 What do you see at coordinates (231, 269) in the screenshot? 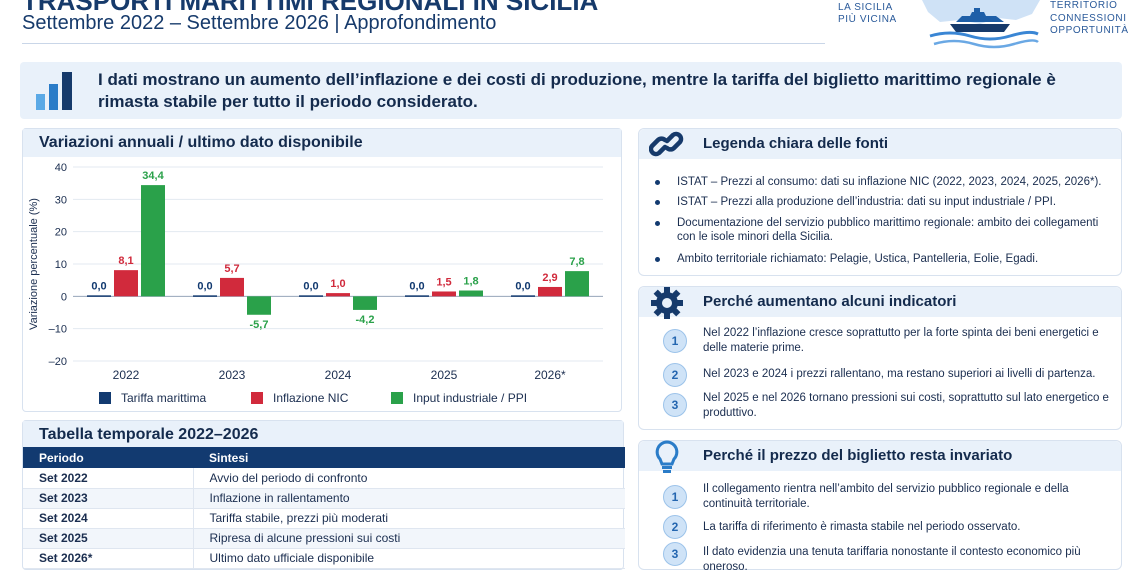
I see `data-label: 5,7` at bounding box center [231, 269].